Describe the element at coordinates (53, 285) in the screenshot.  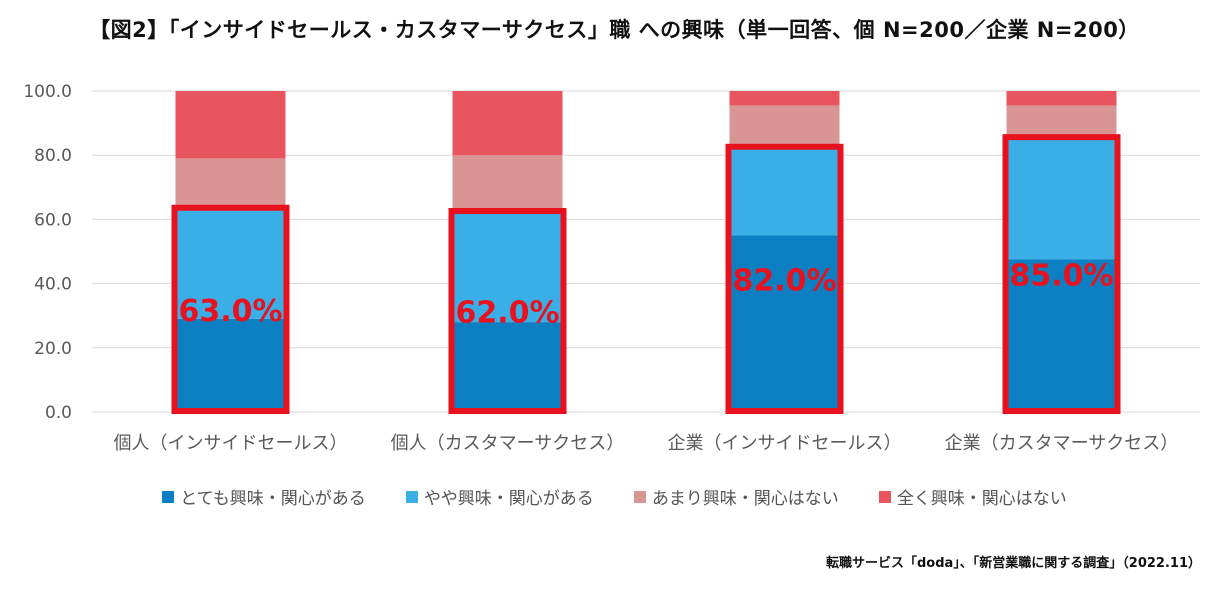
I see `y-tick-label: 40.0` at that location.